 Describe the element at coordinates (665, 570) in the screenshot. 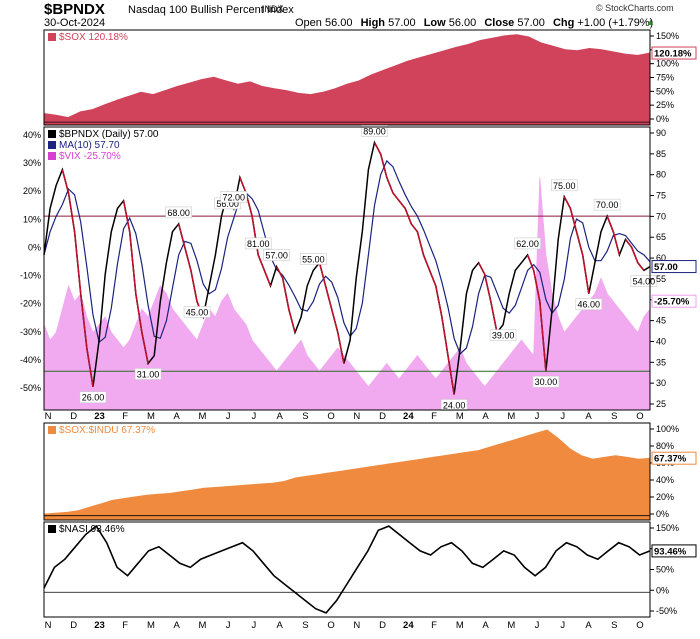

I see `nasi-tick-label: 50%` at that location.